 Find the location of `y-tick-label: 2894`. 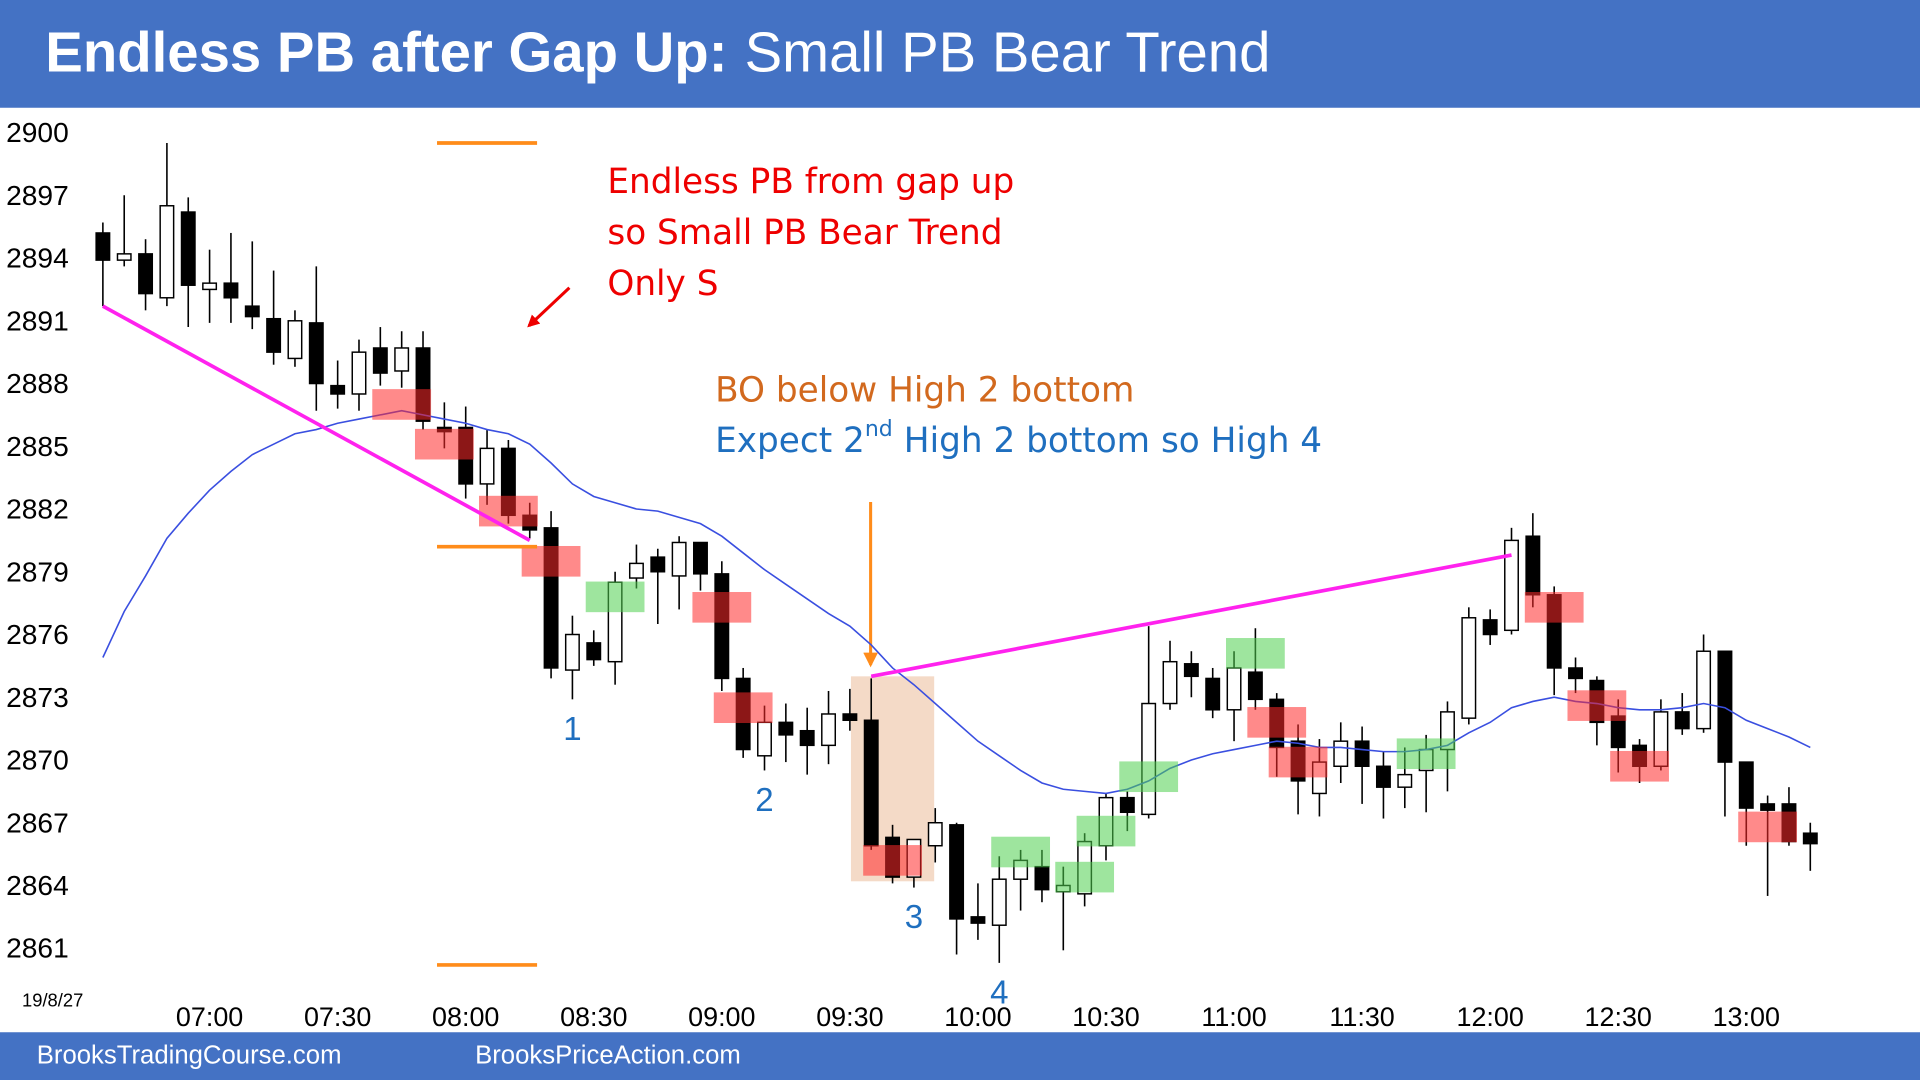

y-tick-label: 2894 is located at coordinates (37, 258).